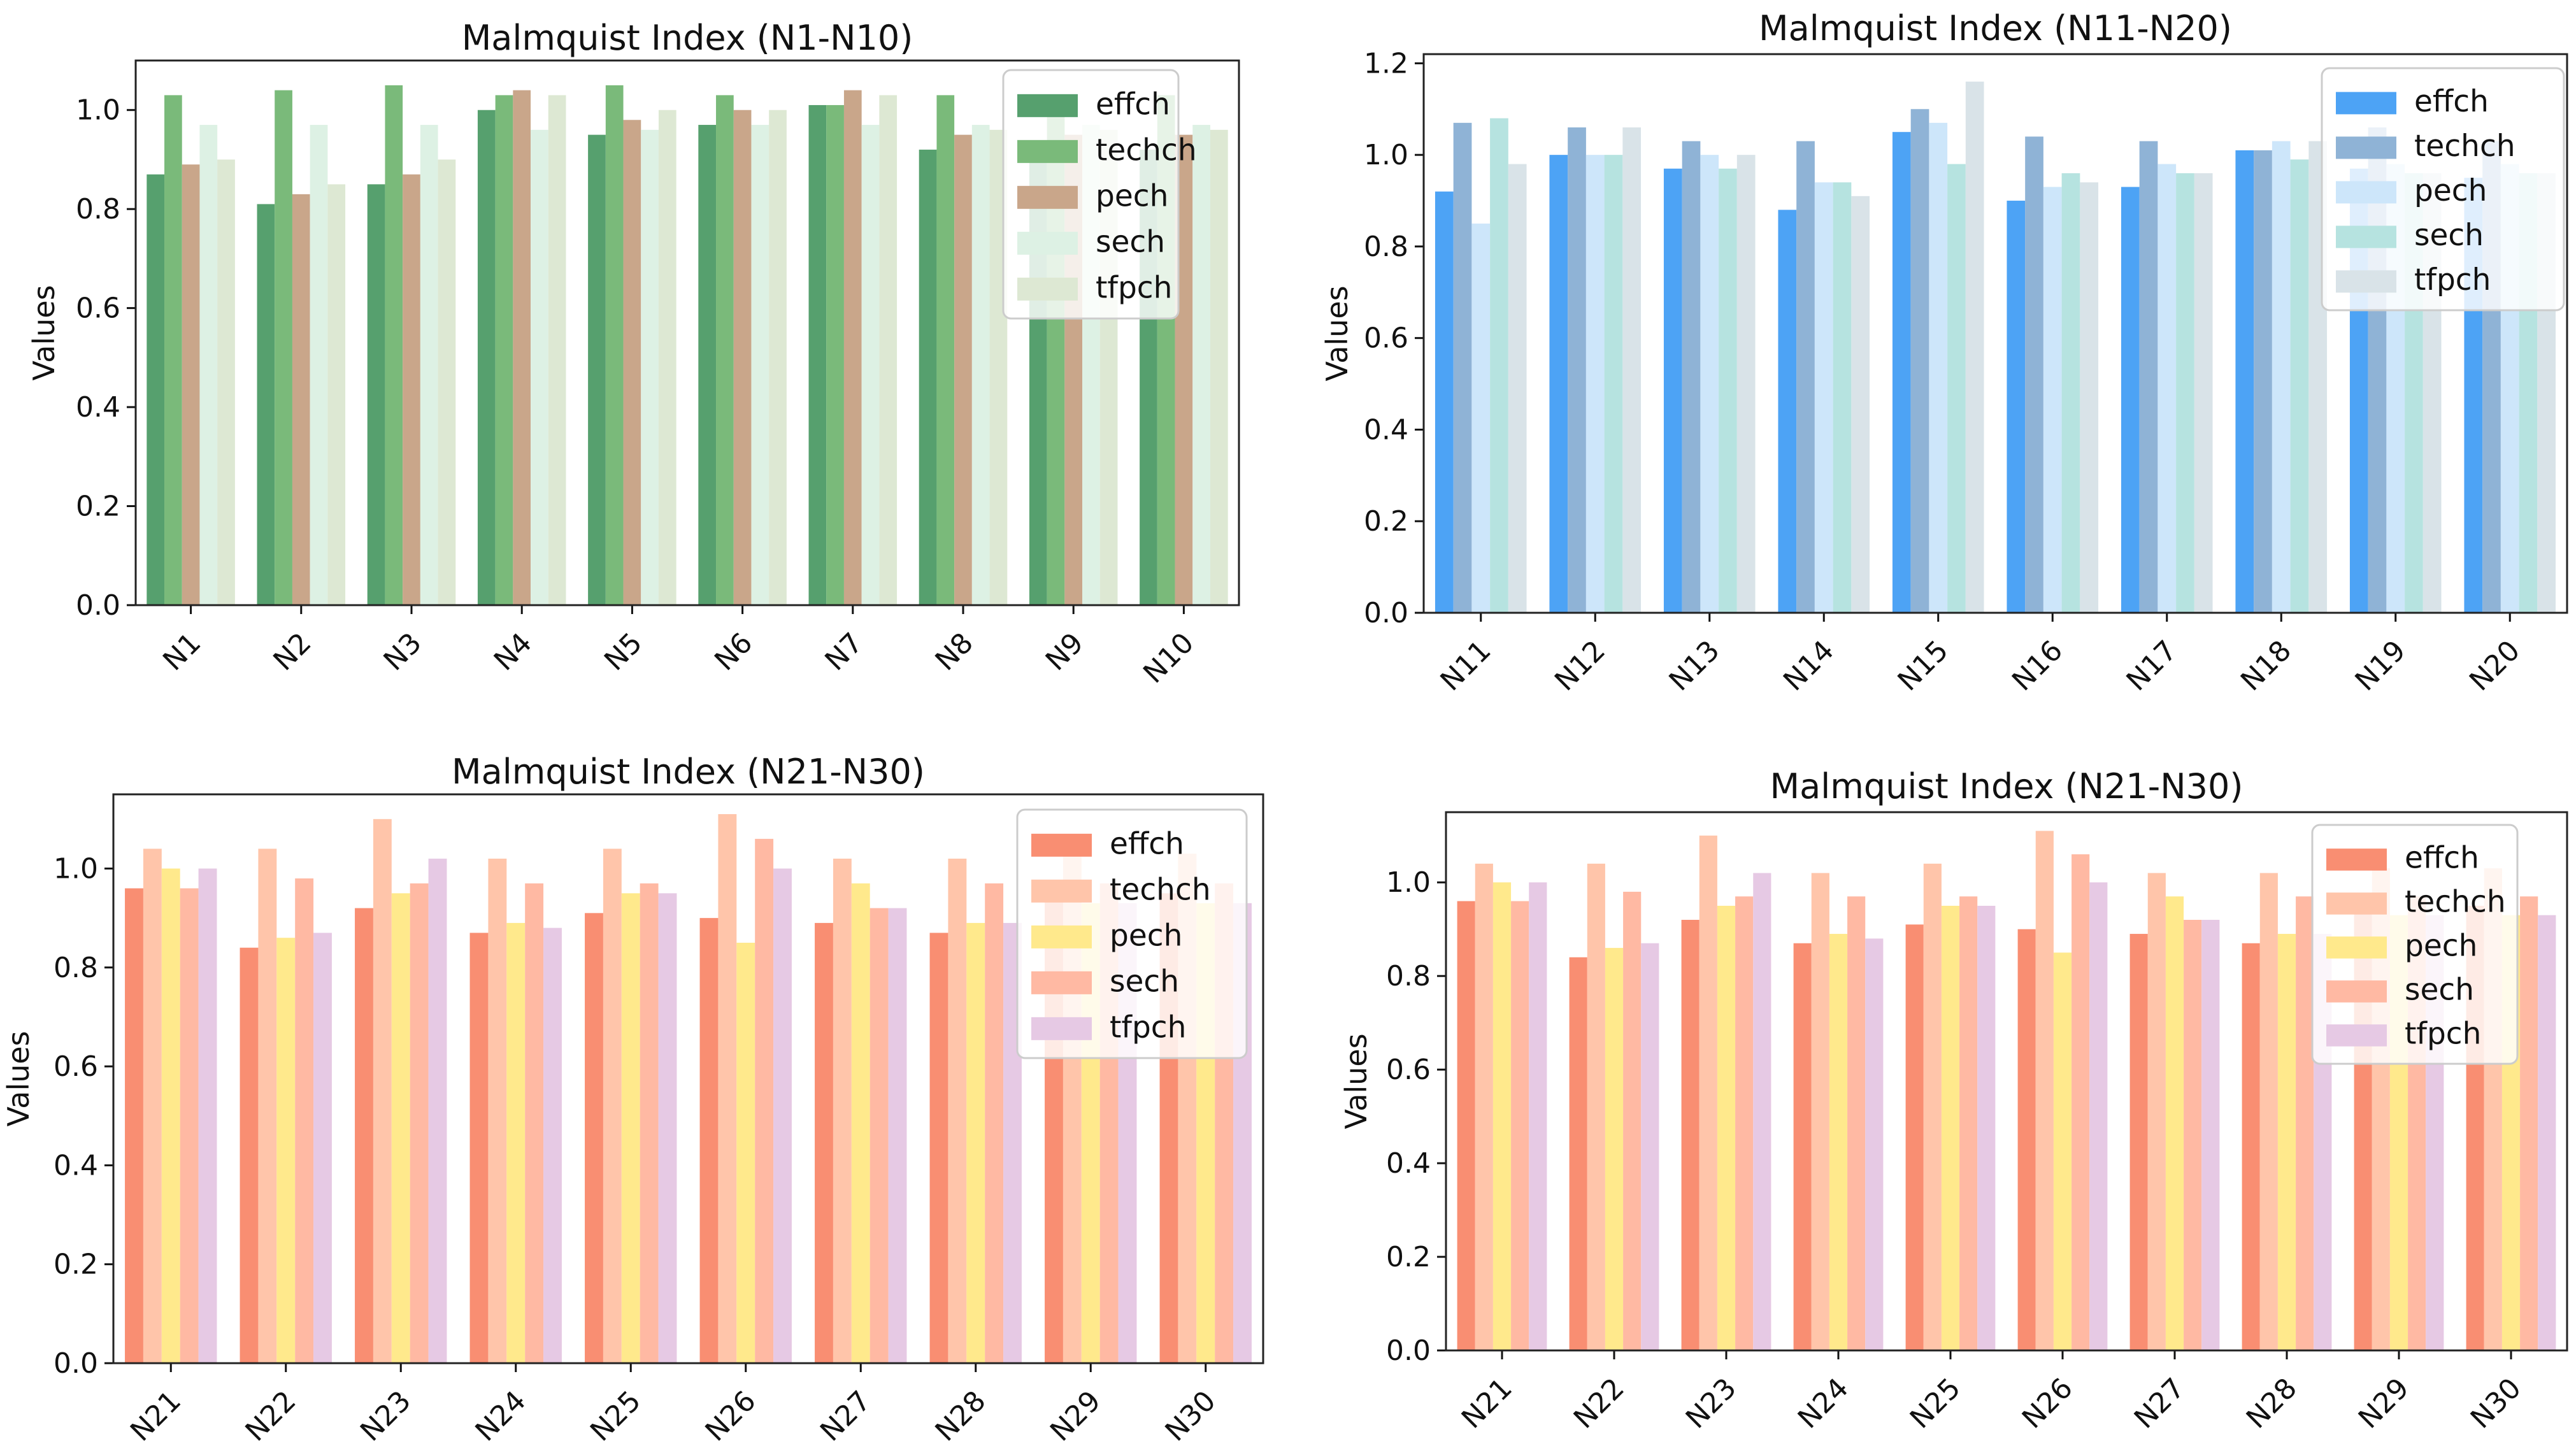 The width and height of the screenshot is (2576, 1453). I want to click on y-tick-label: 0.2, so click(1409, 1257).